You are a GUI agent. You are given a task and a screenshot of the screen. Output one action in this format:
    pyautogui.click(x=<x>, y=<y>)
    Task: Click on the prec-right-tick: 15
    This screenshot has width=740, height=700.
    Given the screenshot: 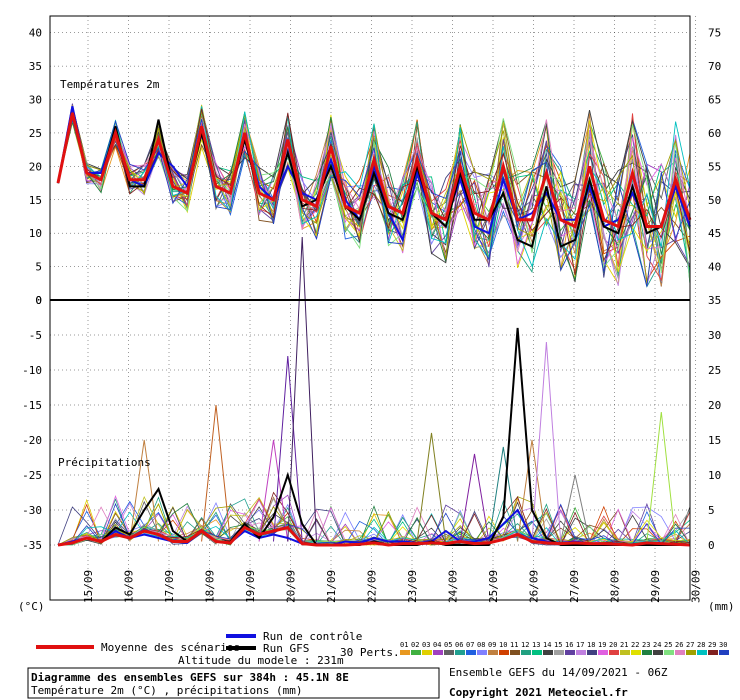 What is the action you would take?
    pyautogui.click(x=714, y=440)
    